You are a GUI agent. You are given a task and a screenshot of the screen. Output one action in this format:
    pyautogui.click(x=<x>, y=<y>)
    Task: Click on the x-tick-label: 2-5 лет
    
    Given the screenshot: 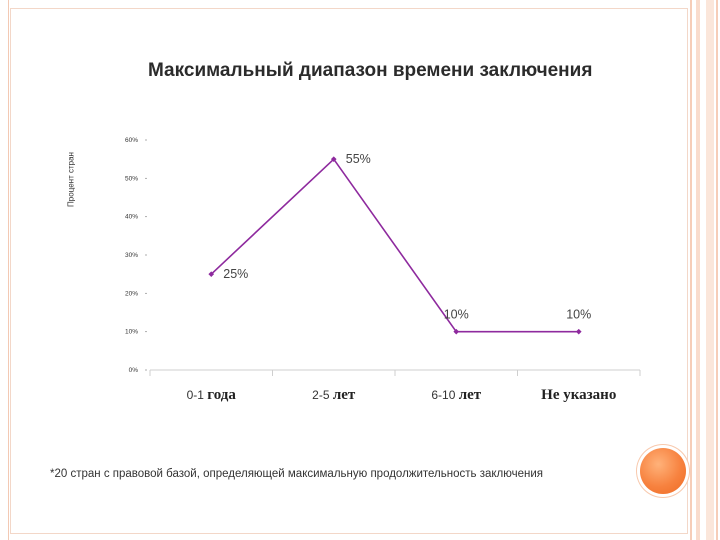 What is the action you would take?
    pyautogui.click(x=334, y=395)
    